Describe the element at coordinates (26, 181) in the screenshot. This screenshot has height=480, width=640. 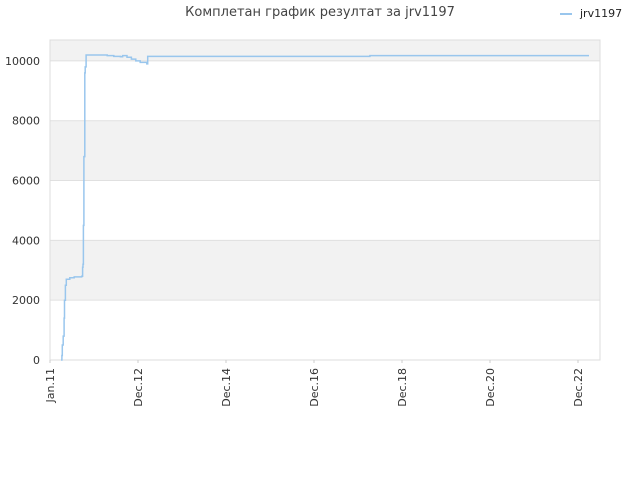
I see `y-tick-label: 6000` at that location.